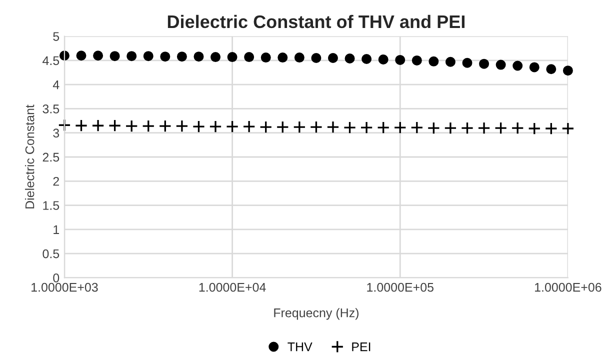 This screenshot has width=614, height=363. What do you see at coordinates (56, 181) in the screenshot?
I see `y-tick-label: 2` at bounding box center [56, 181].